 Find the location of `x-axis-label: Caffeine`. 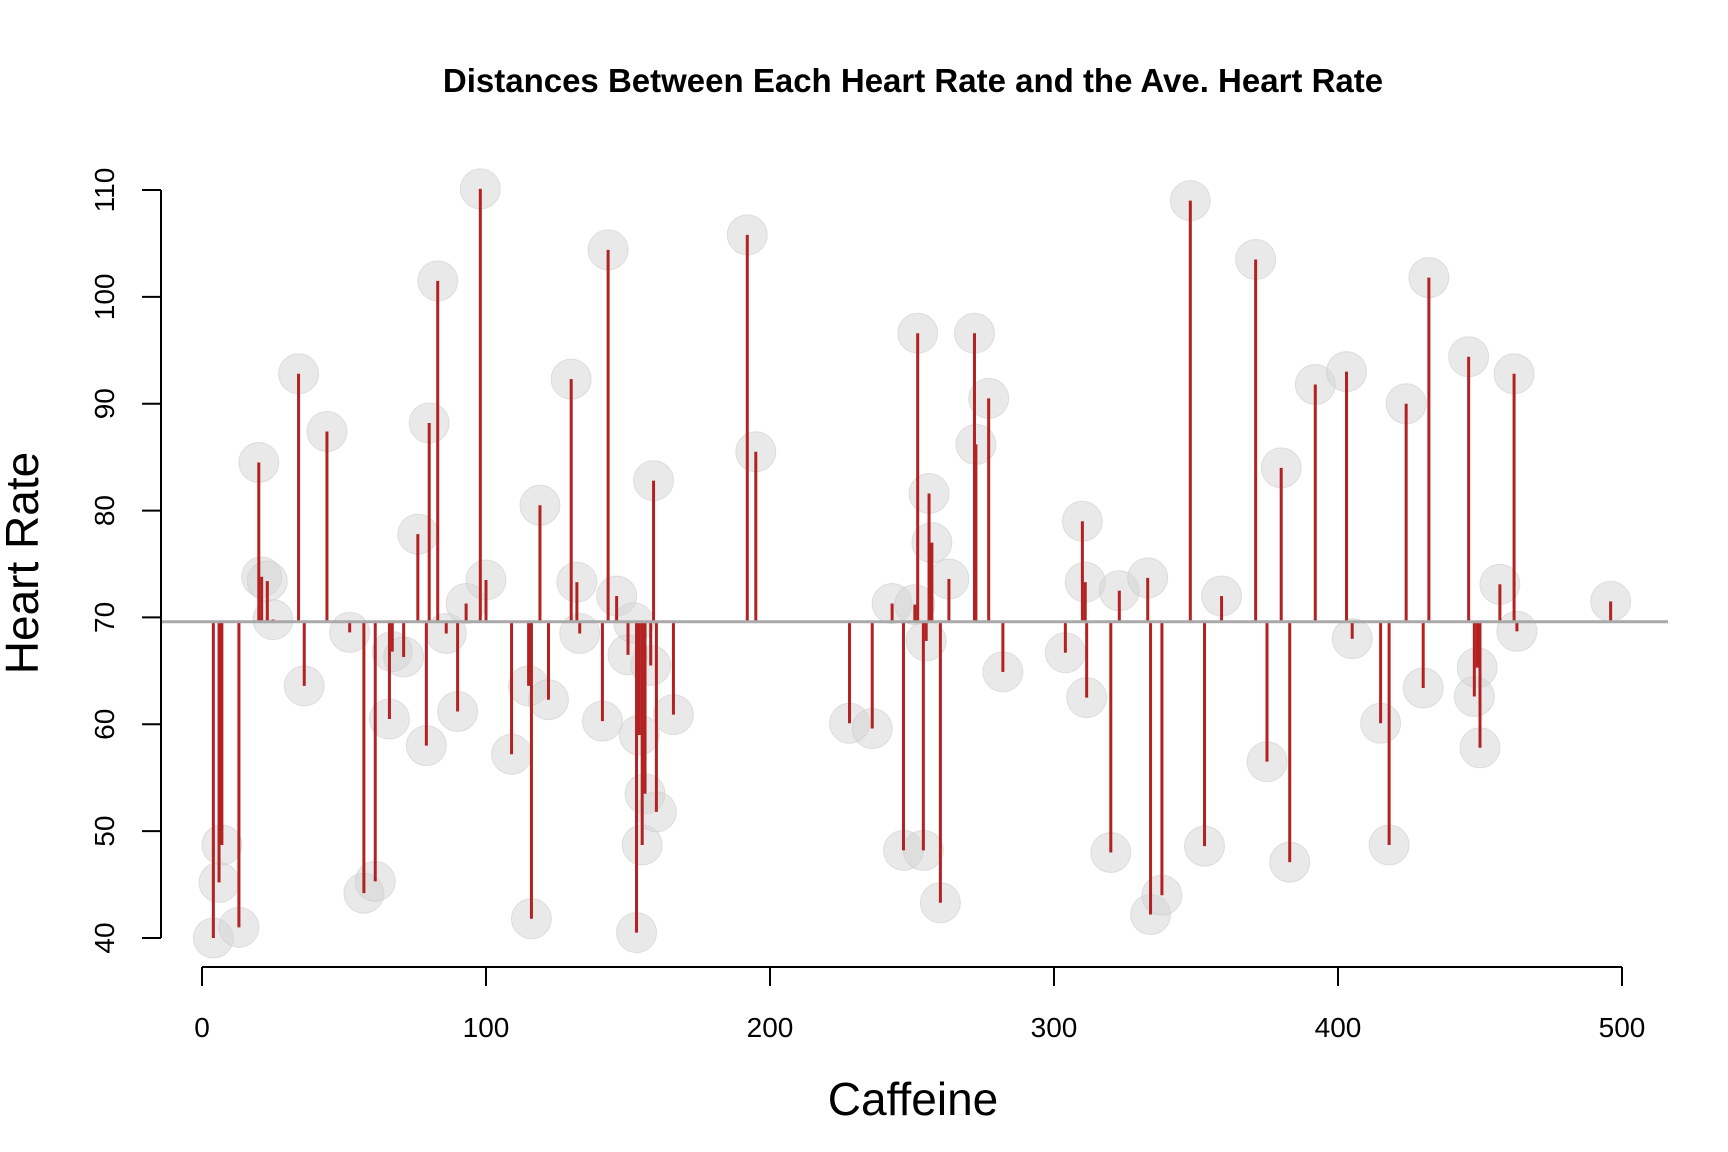

x-axis-label: Caffeine is located at coordinates (913, 1099).